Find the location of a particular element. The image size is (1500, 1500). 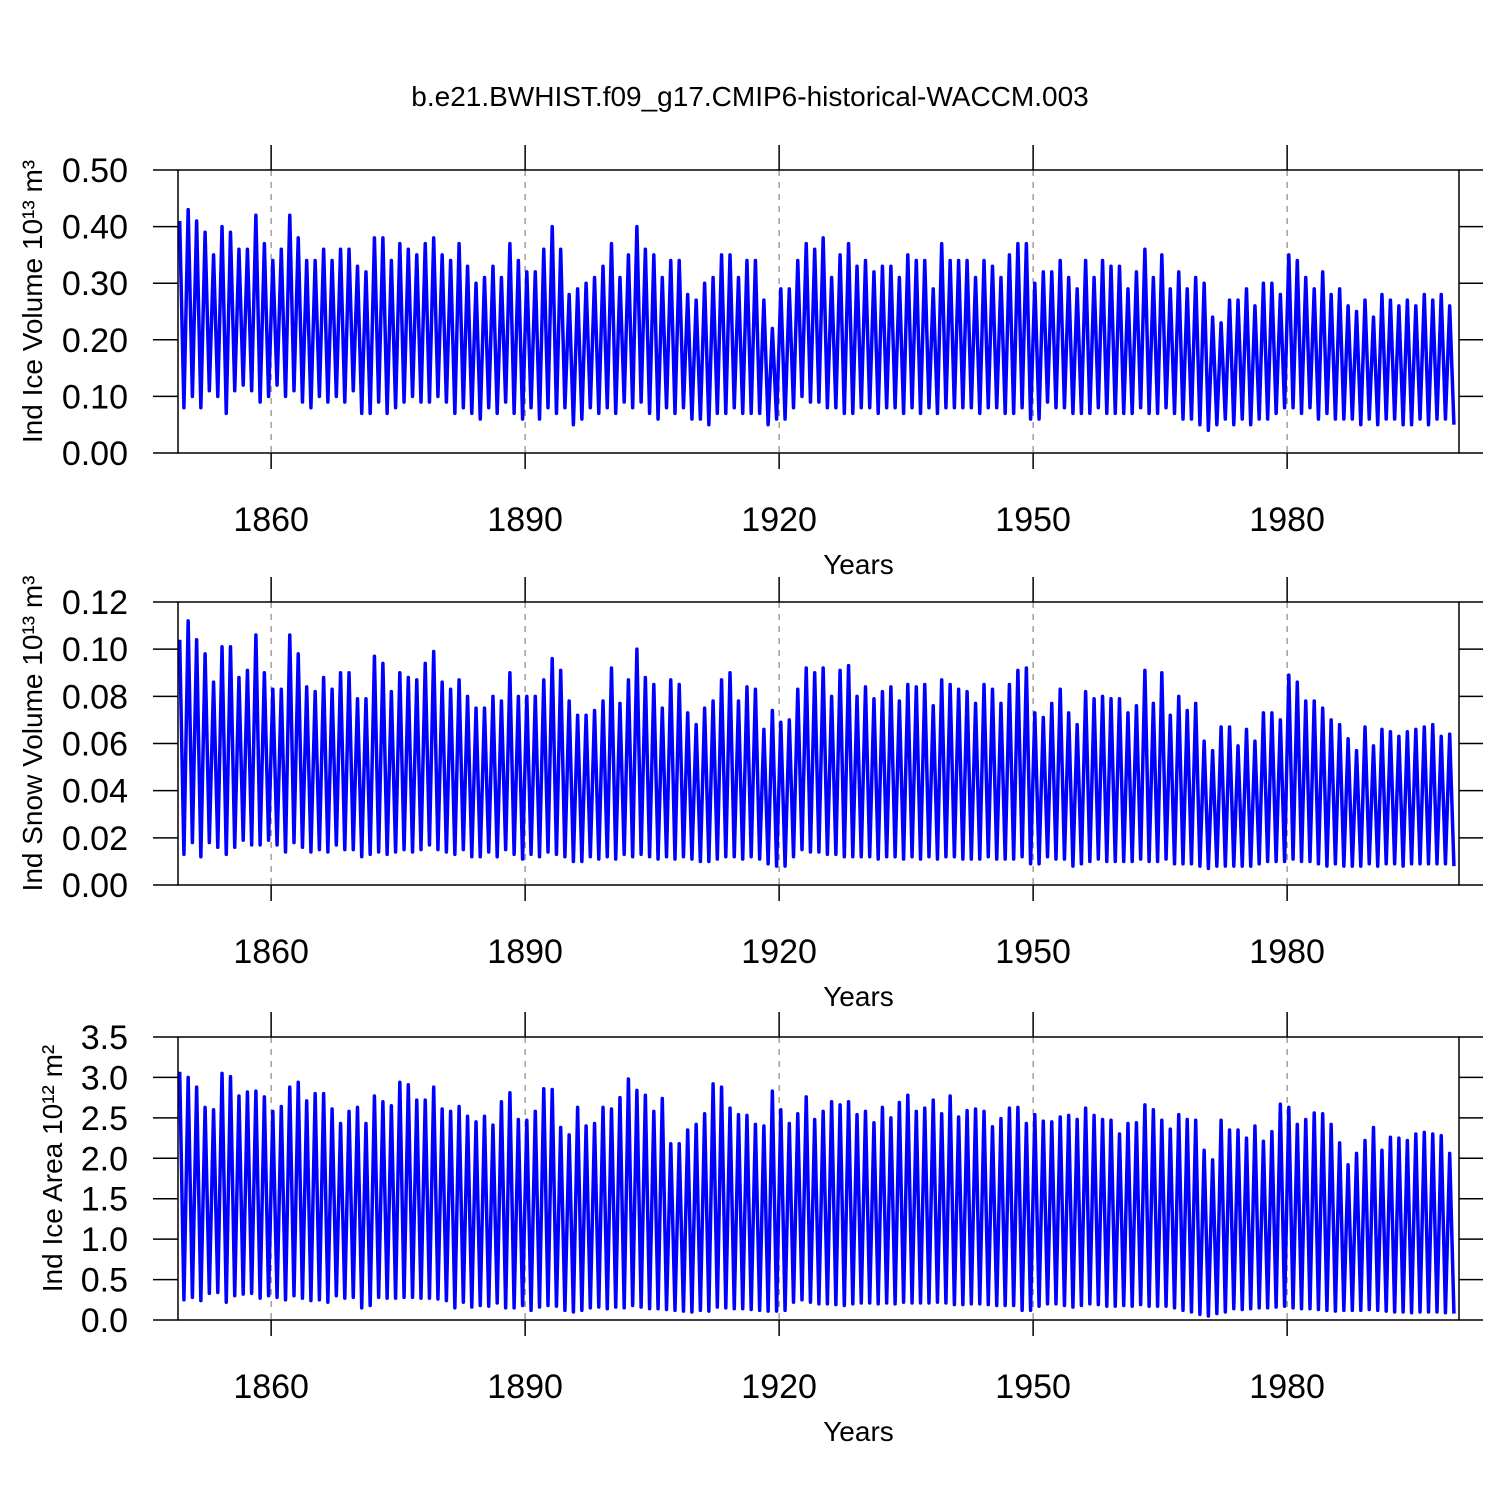

y-tick-label: 3.0 is located at coordinates (104, 1078).